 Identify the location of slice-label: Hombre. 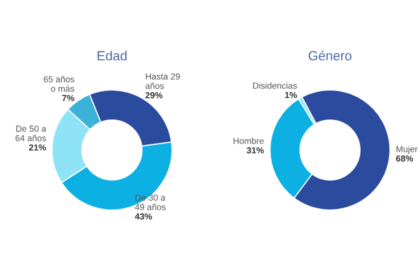
(249, 141).